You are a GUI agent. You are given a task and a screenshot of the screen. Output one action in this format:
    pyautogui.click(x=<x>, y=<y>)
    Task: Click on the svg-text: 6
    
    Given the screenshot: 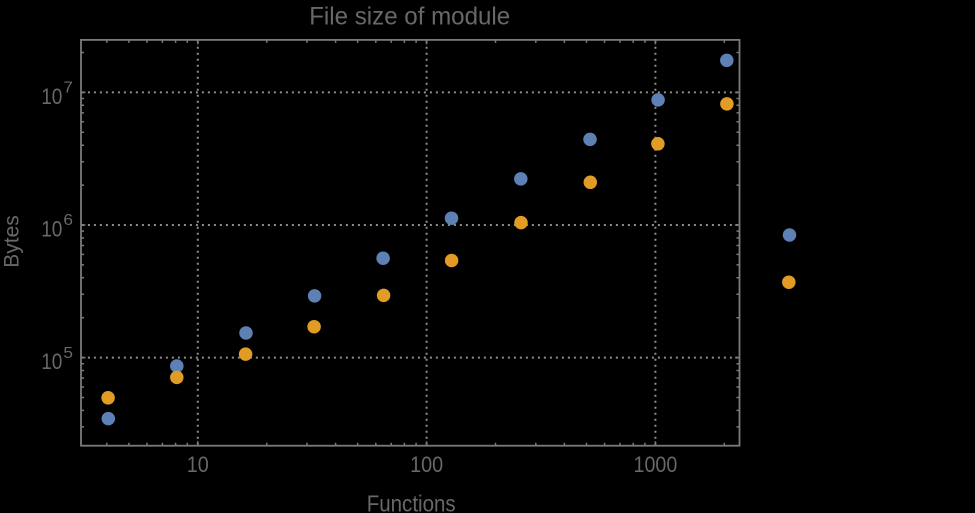 What is the action you would take?
    pyautogui.click(x=68, y=220)
    